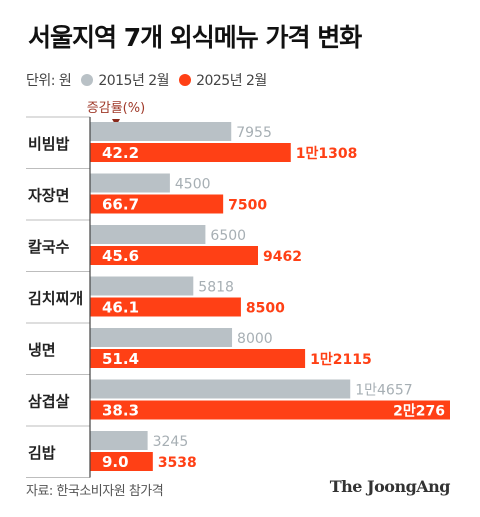 The image size is (480, 517). What do you see at coordinates (185, 80) in the screenshot?
I see `legend-swatch-2025` at bounding box center [185, 80].